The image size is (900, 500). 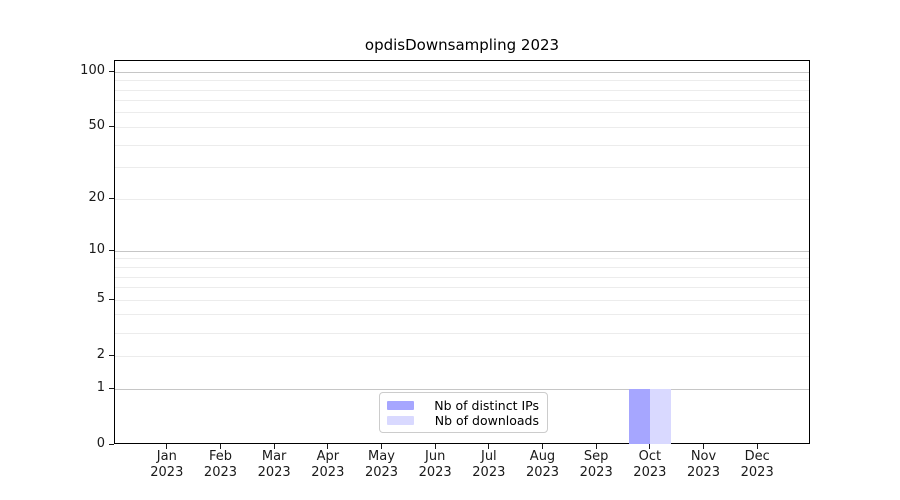 I want to click on y-tick-label: 50, so click(x=96, y=126).